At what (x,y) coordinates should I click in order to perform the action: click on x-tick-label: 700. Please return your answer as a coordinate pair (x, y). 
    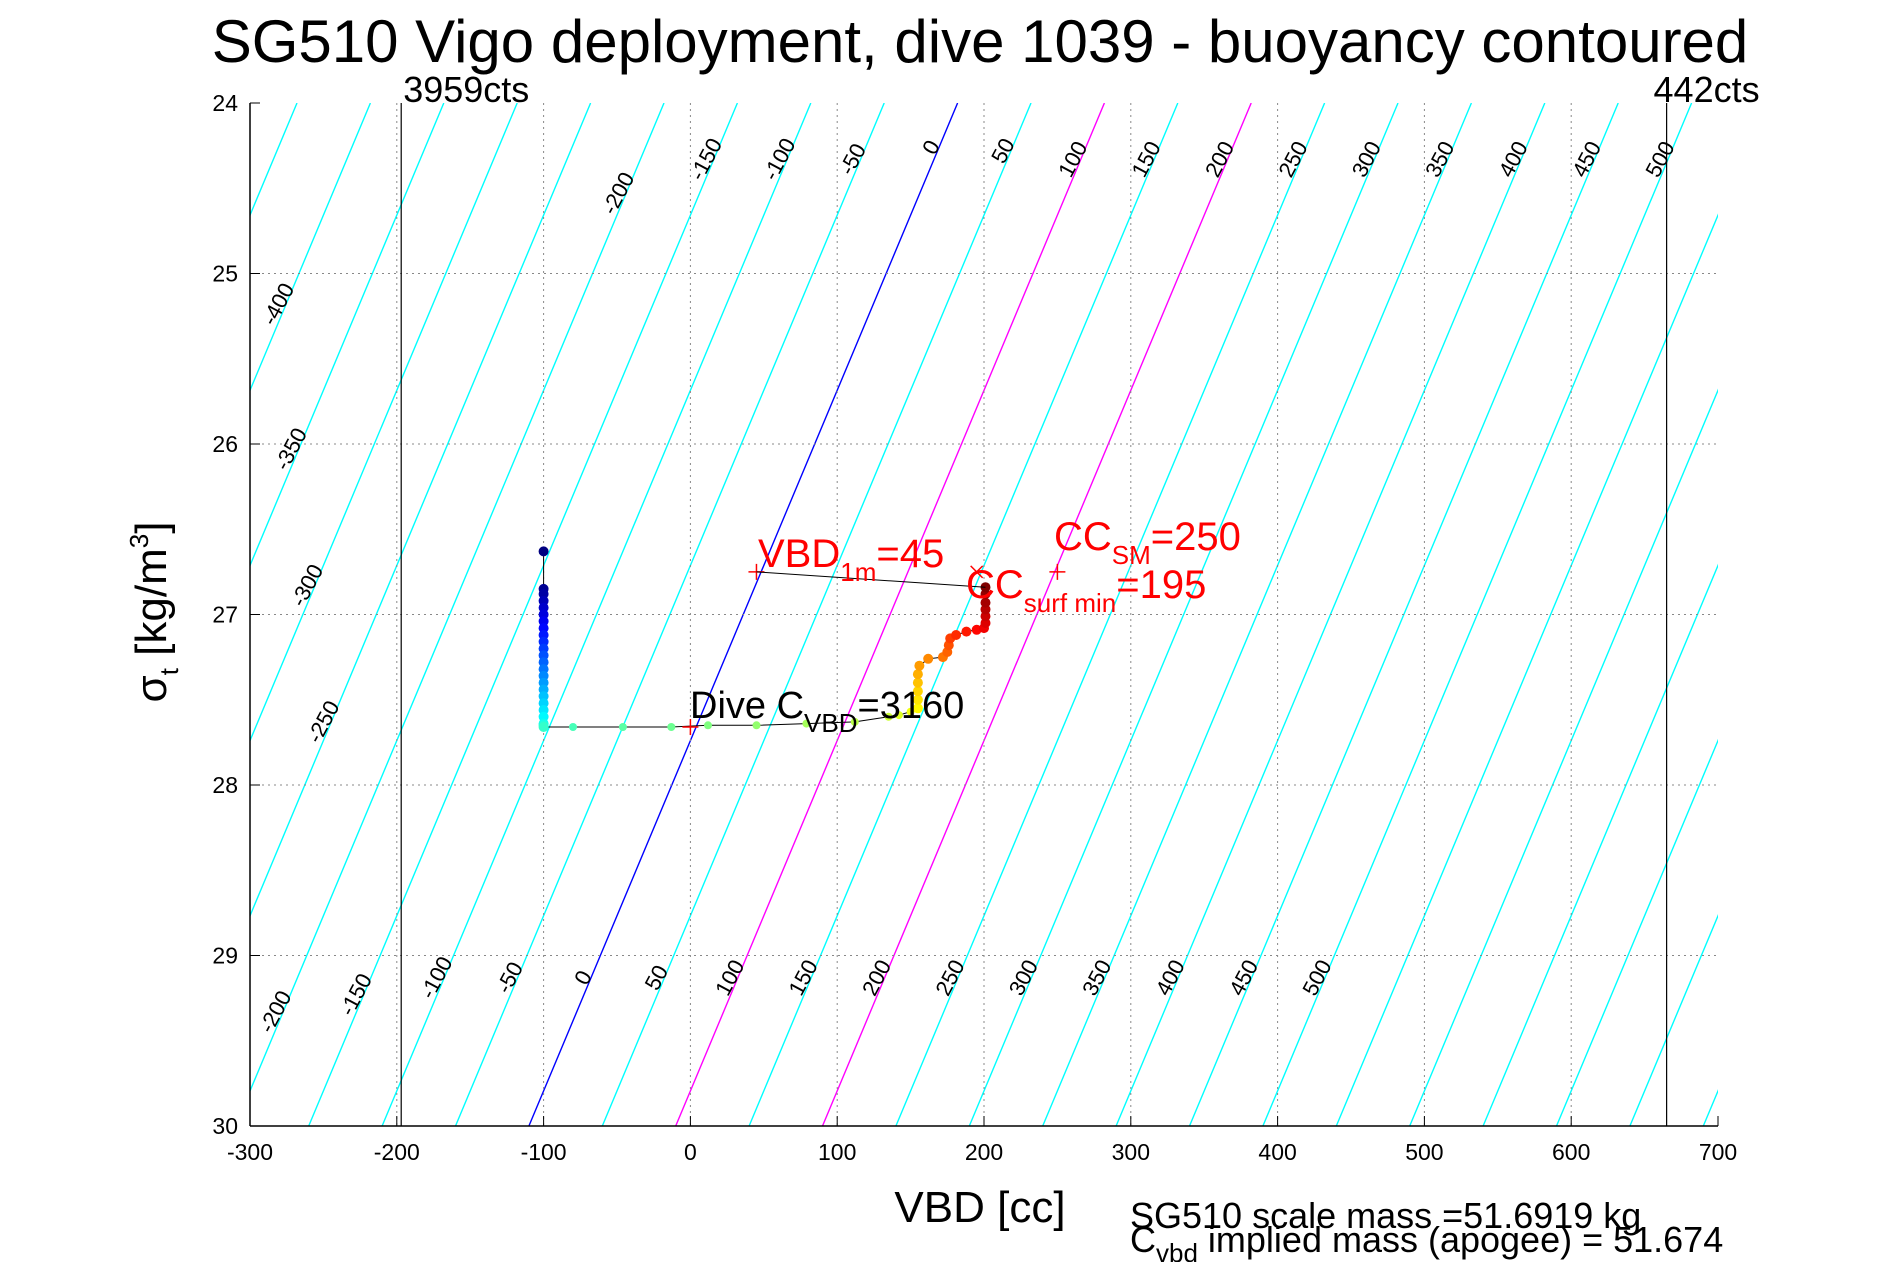
    Looking at the image, I should click on (1718, 1152).